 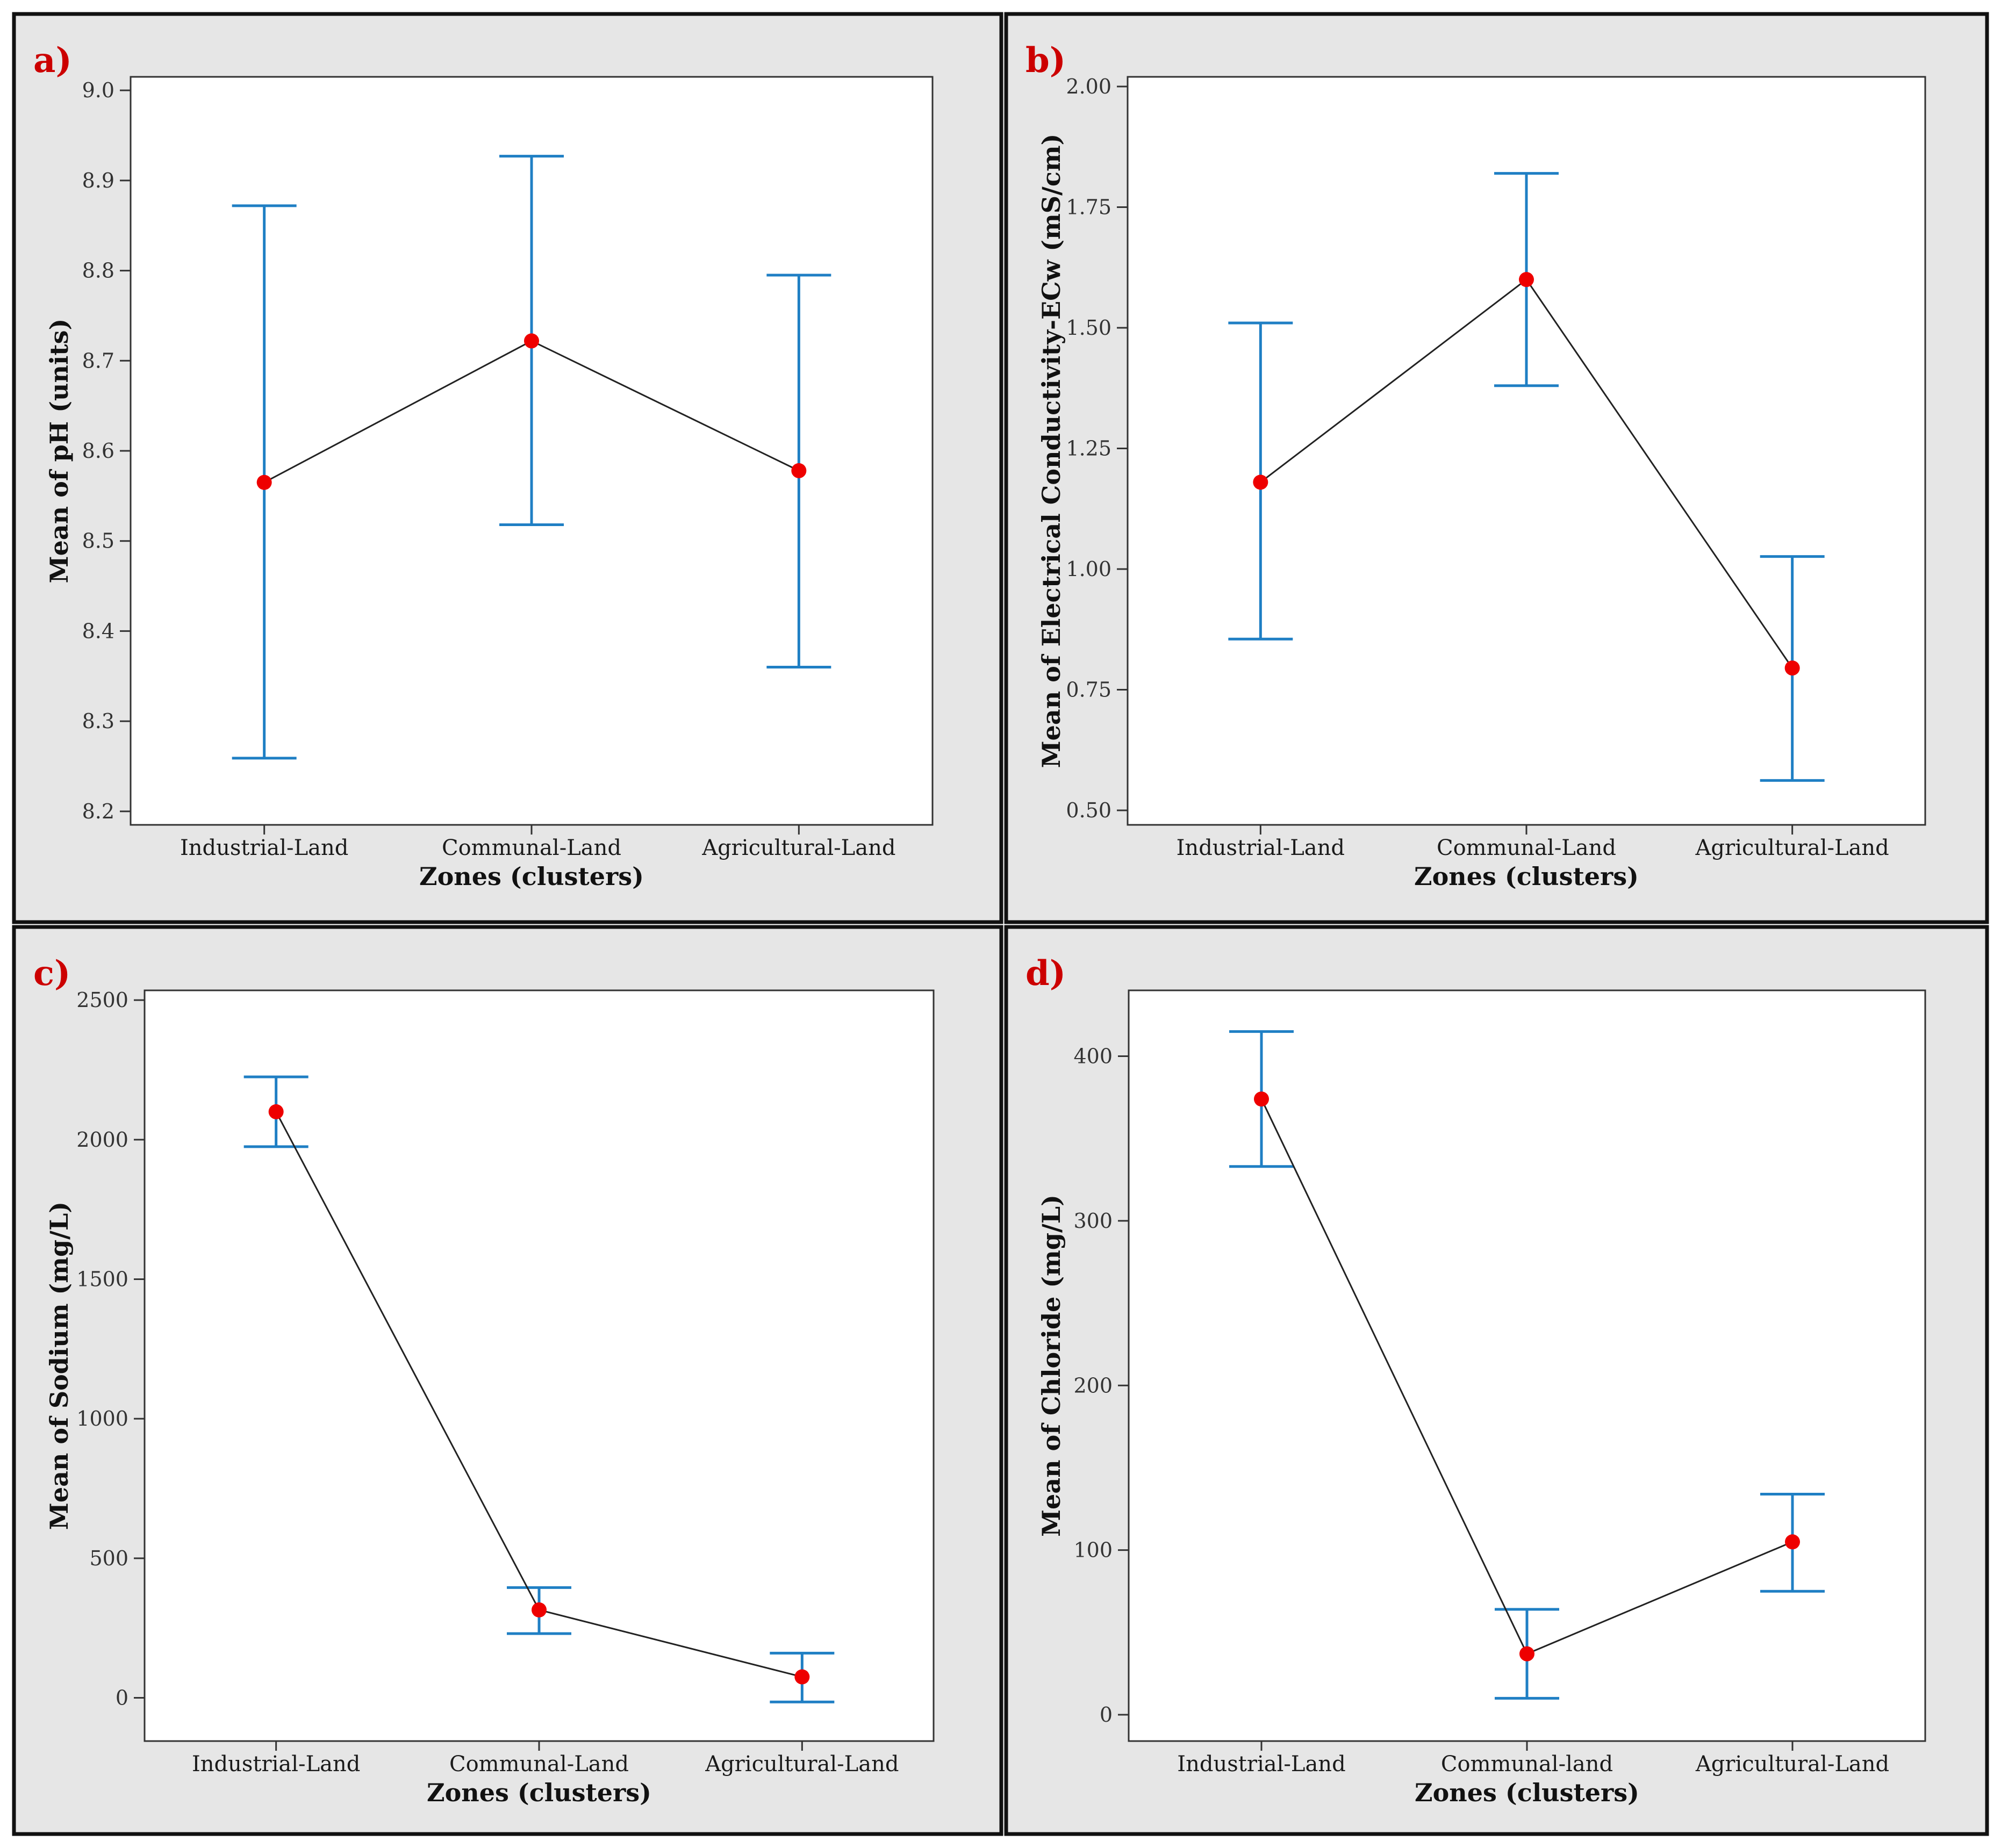 I want to click on y-tick-label: 8.2, so click(x=98, y=812).